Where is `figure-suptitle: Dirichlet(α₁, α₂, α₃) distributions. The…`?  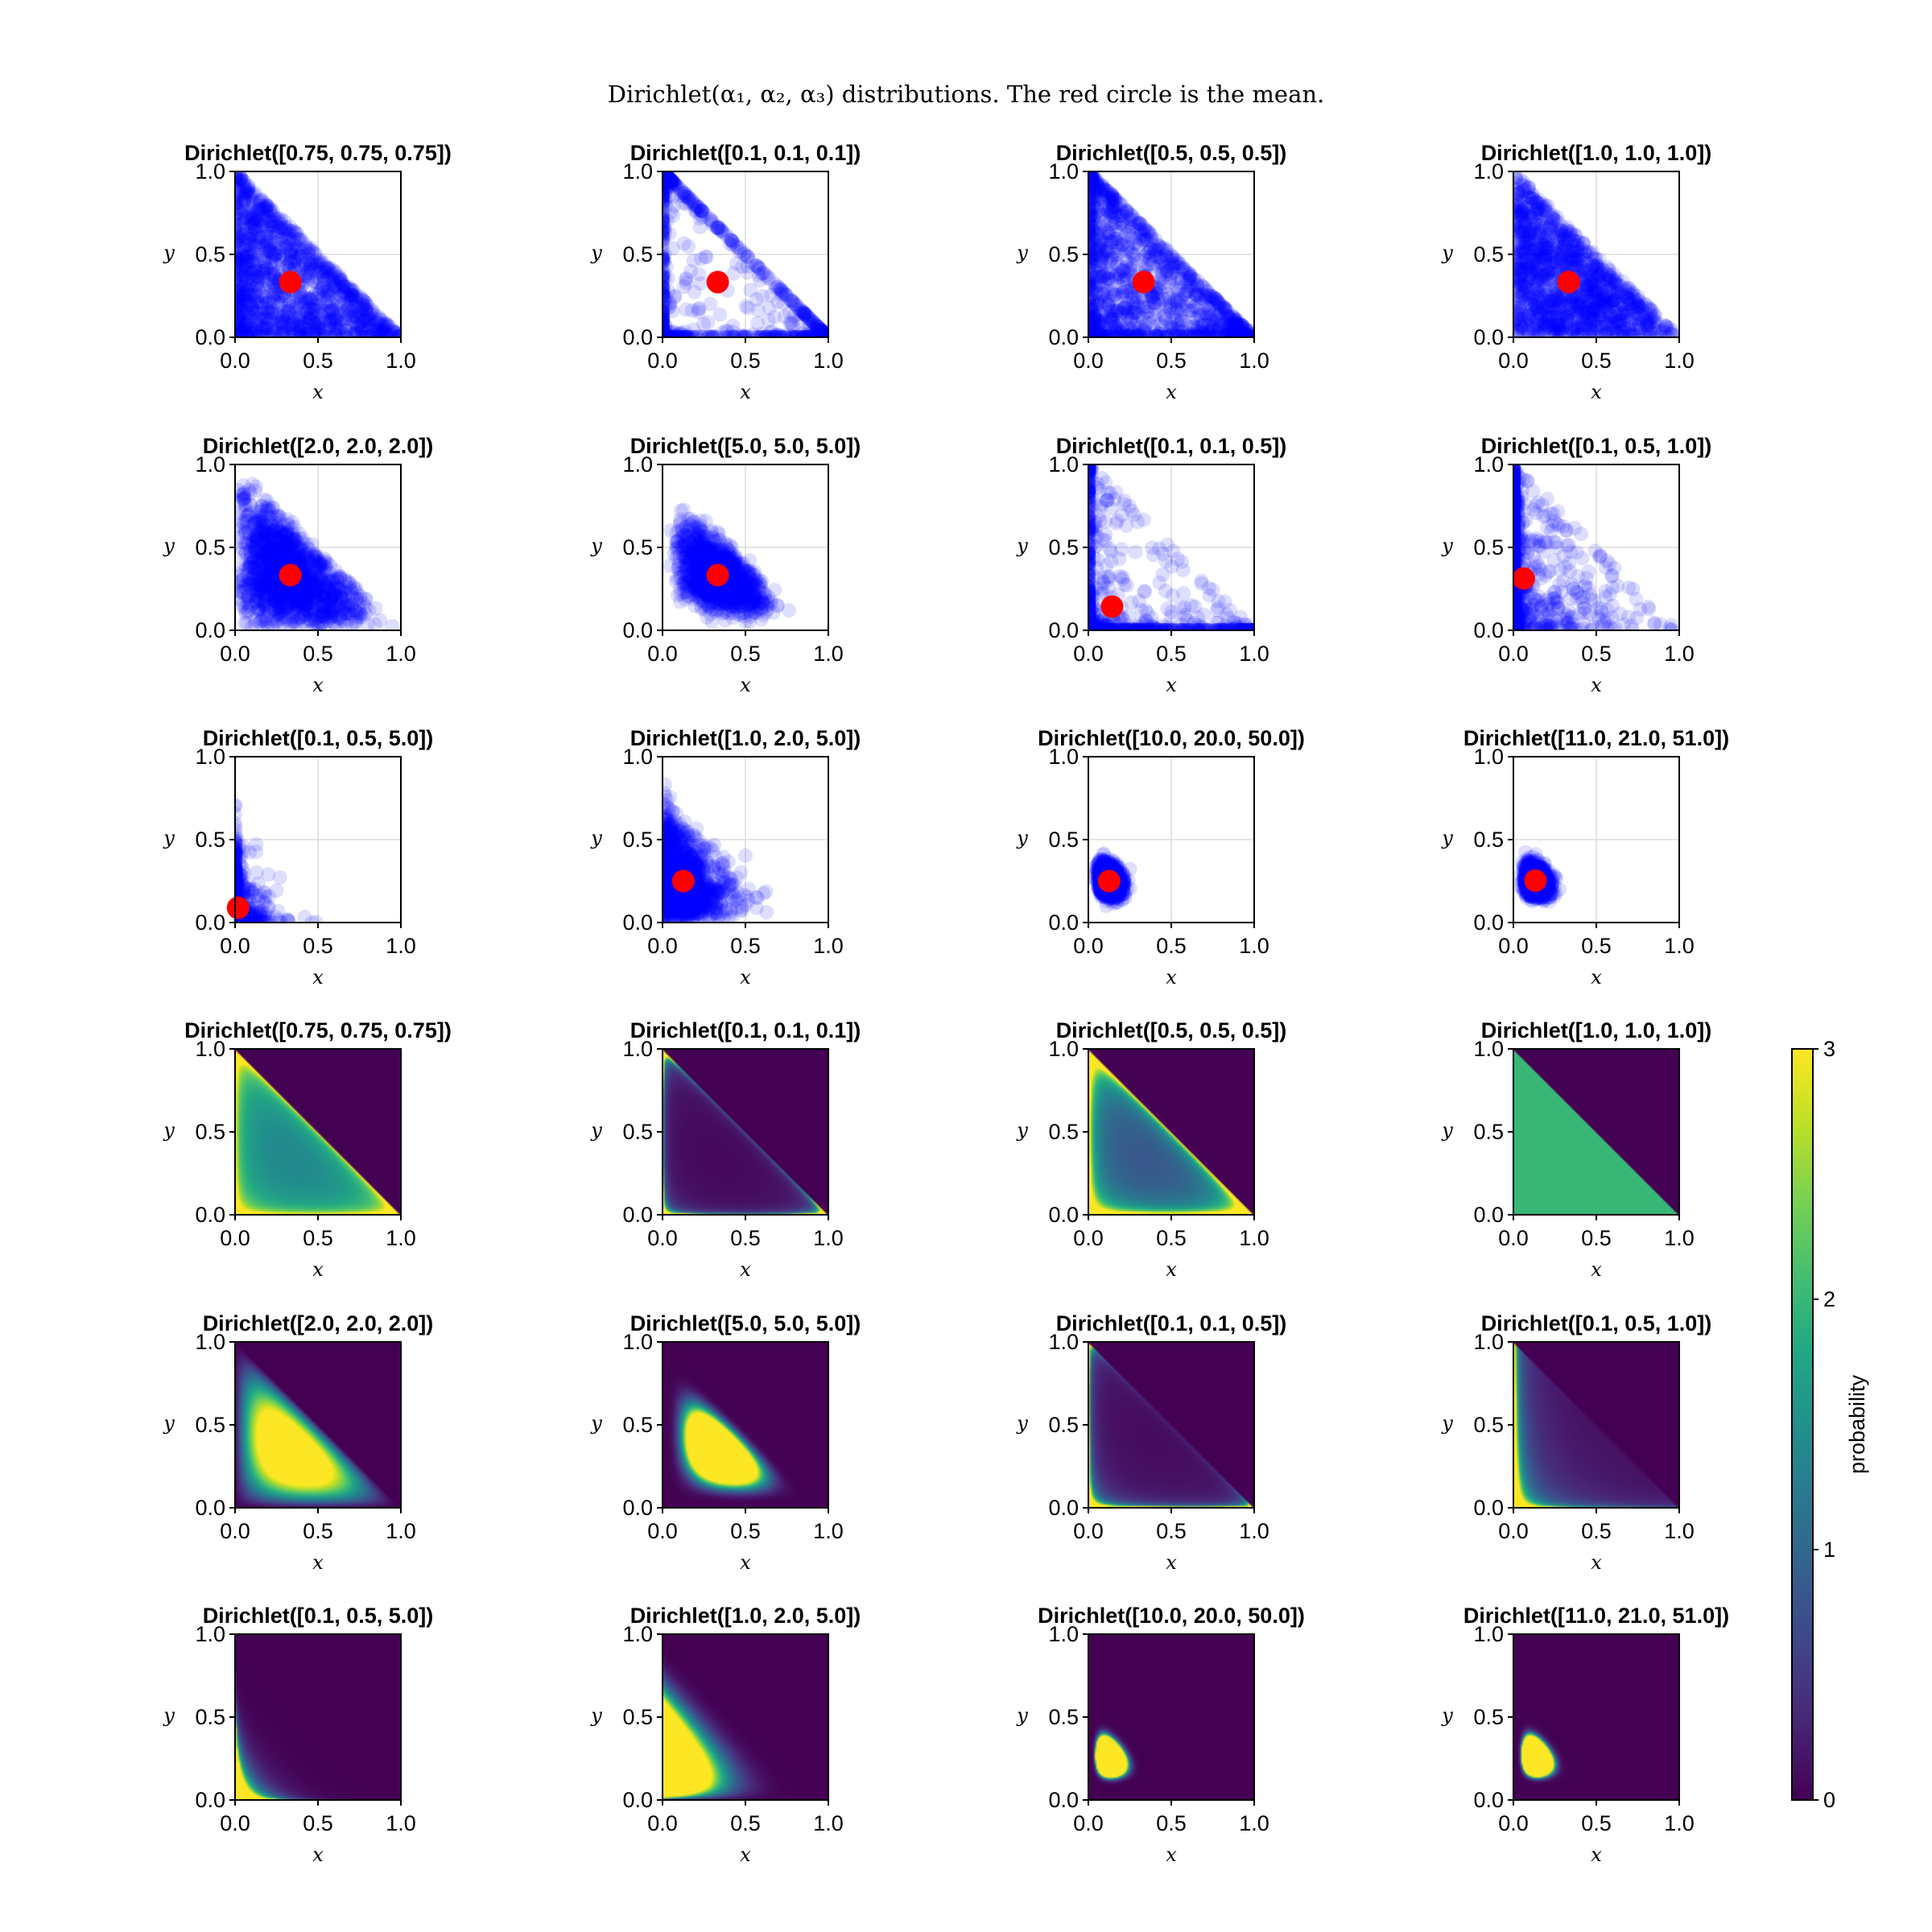 figure-suptitle: Dirichlet(α₁, α₂, α₃) distributions. The… is located at coordinates (966, 94).